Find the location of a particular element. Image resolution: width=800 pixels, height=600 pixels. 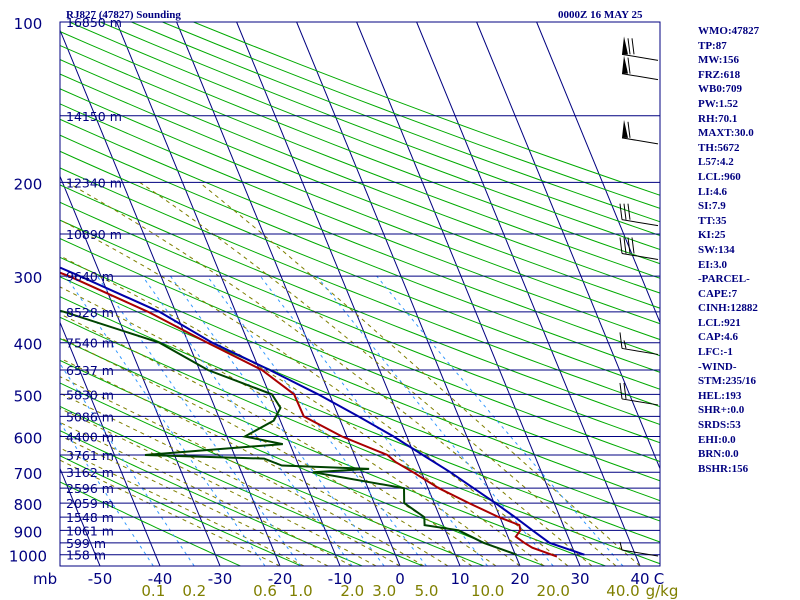

height-label: 2596 m is located at coordinates (90, 488).